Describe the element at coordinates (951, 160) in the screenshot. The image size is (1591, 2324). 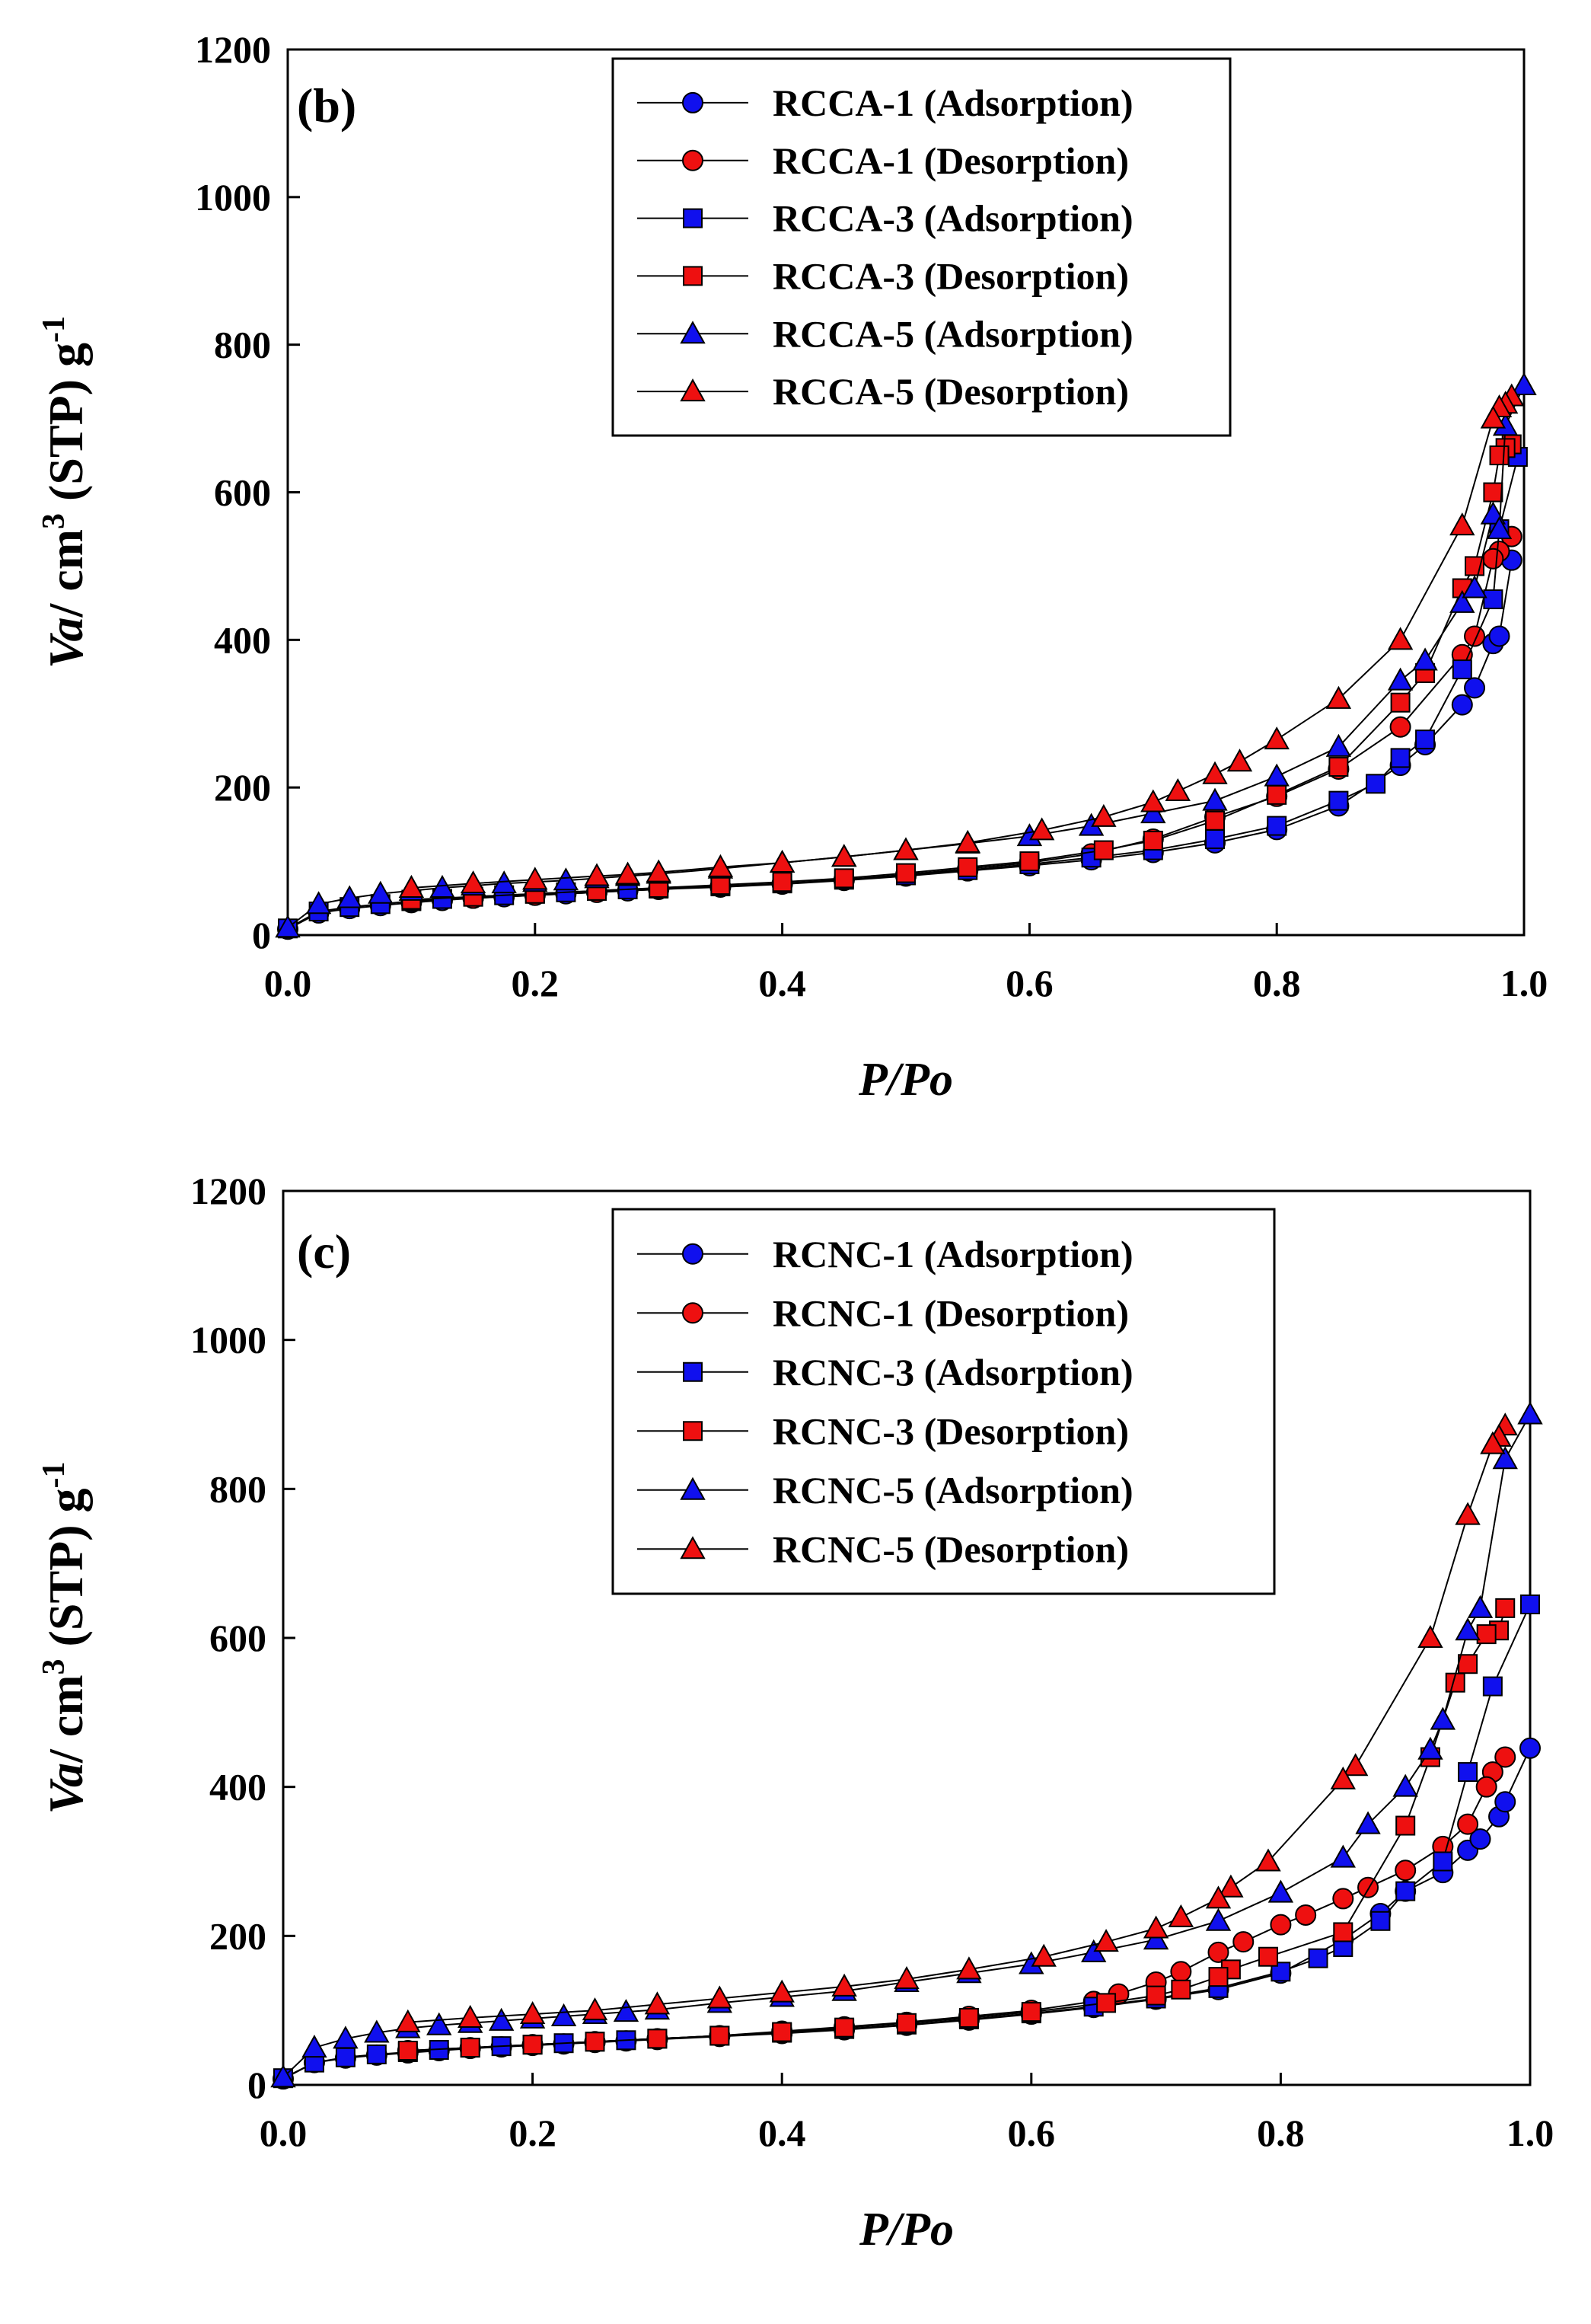
I see `legend-entry: RCCA-1 (Desorption)` at that location.